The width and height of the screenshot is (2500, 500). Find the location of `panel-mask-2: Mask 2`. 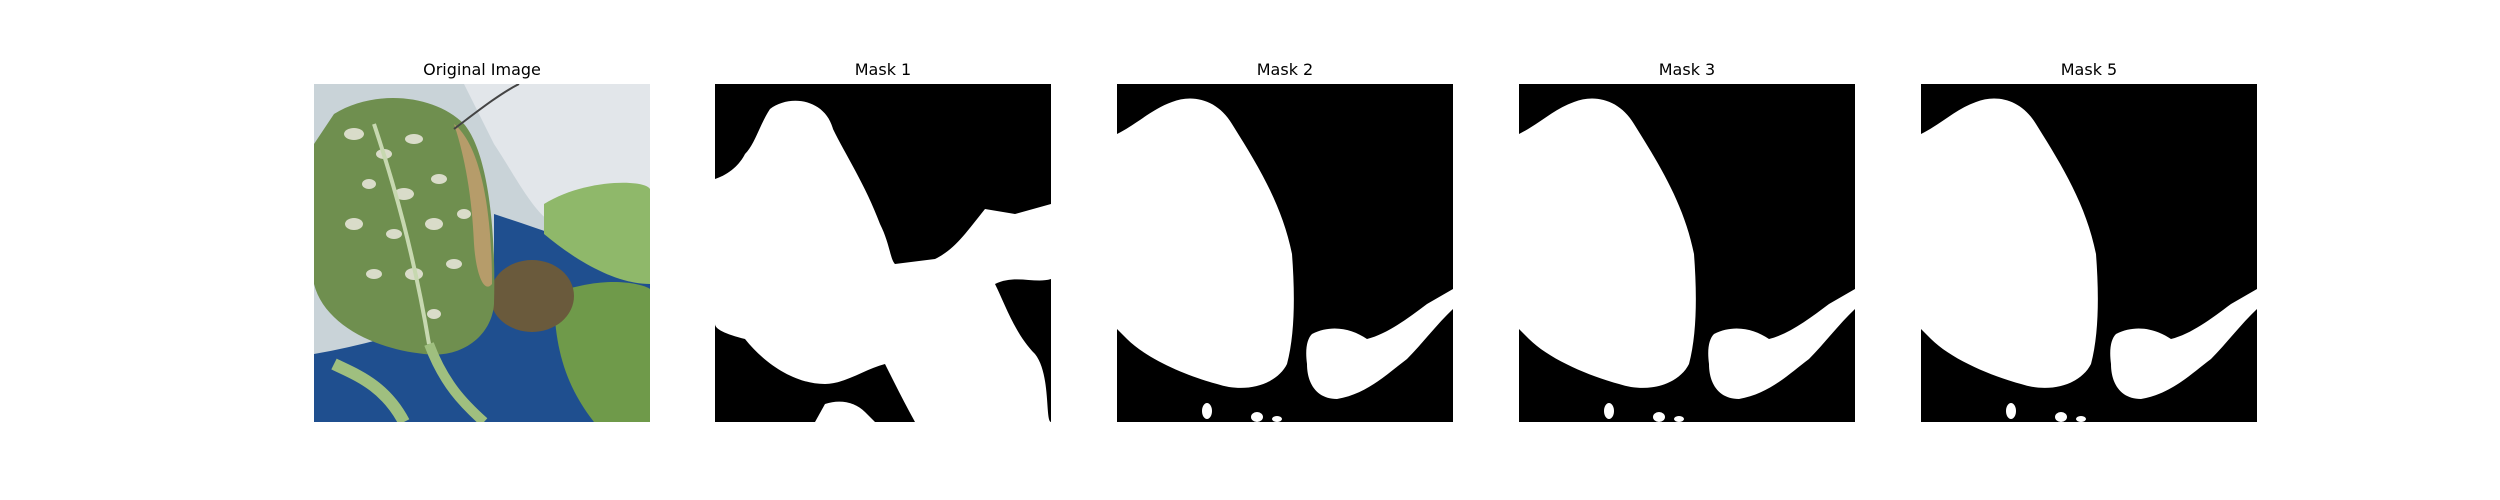

panel-mask-2: Mask 2 is located at coordinates (1285, 250).